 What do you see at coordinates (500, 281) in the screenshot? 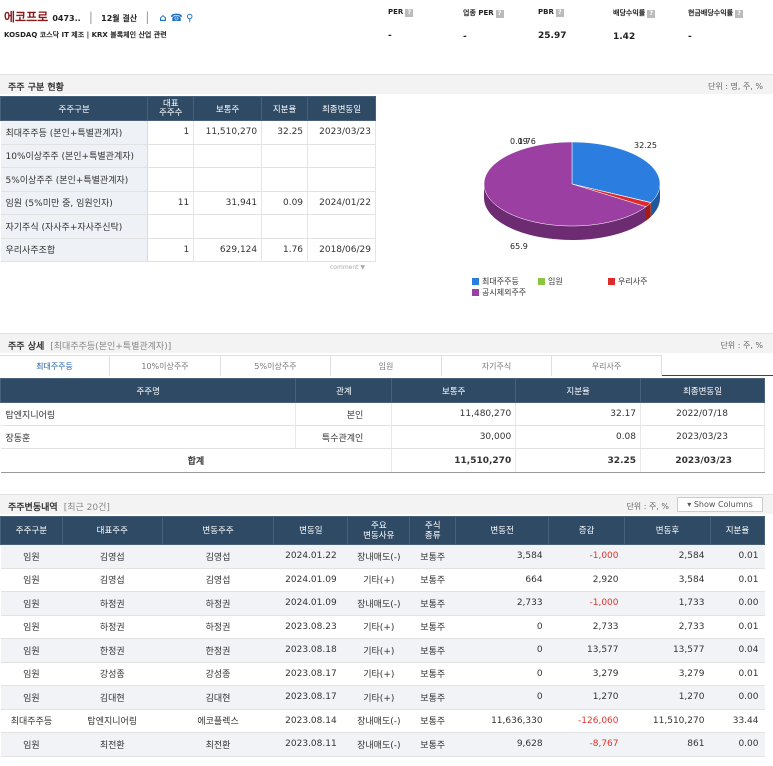
I see `legend-label: 최대주주등` at bounding box center [500, 281].